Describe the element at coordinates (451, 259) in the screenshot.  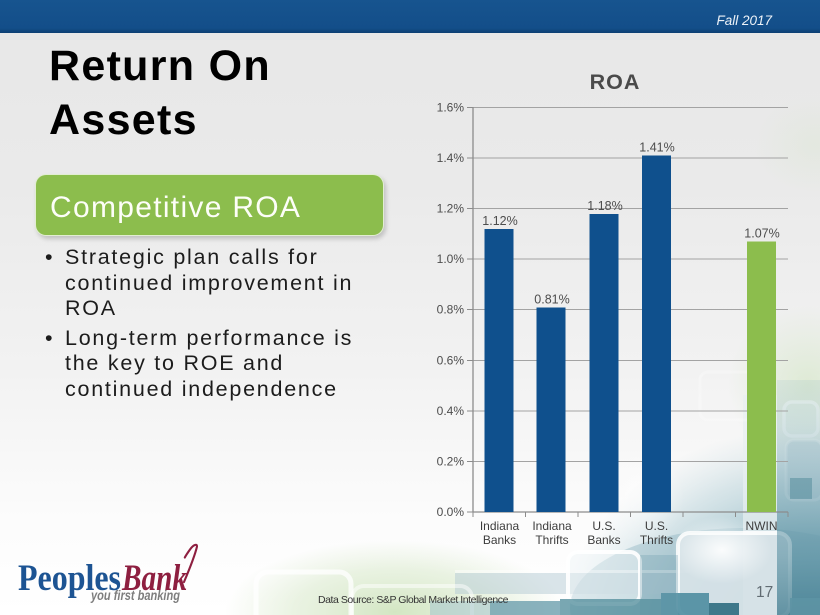
I see `svg-text: 1.0%` at that location.